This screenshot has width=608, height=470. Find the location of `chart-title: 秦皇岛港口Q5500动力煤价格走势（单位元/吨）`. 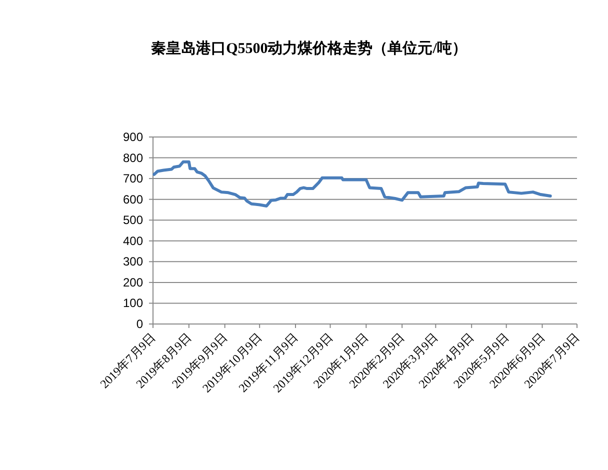

chart-title: 秦皇岛港口Q5500动力煤价格走势（单位元/吨） is located at coordinates (309, 48).